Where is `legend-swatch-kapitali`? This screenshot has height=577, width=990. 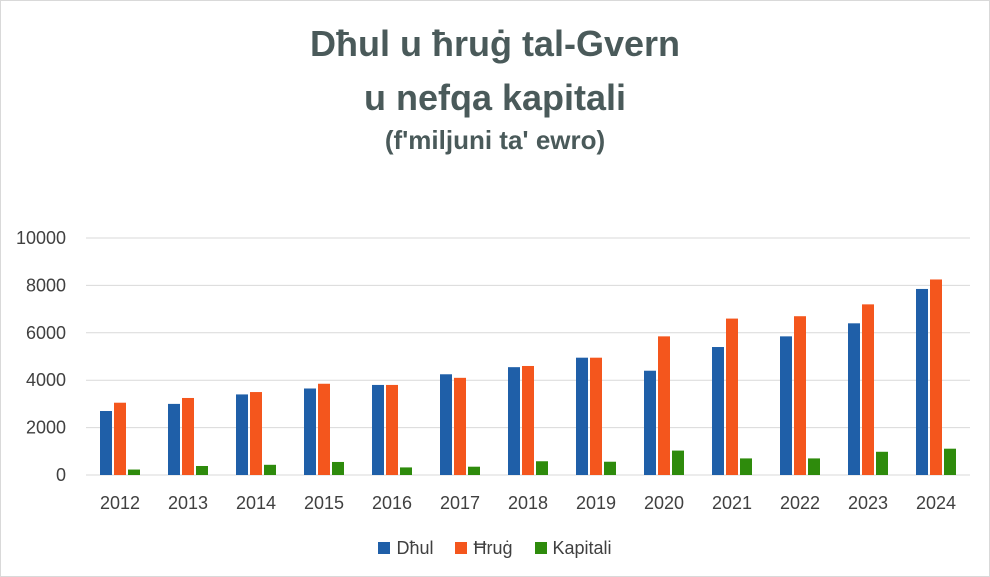
legend-swatch-kapitali is located at coordinates (540, 548).